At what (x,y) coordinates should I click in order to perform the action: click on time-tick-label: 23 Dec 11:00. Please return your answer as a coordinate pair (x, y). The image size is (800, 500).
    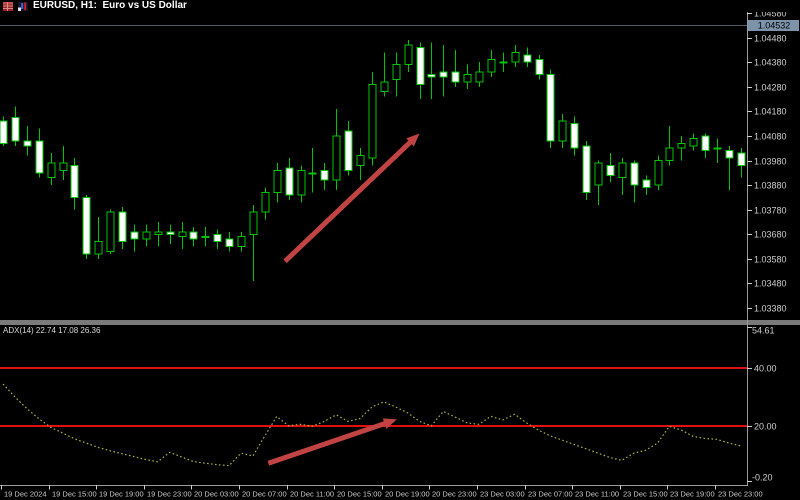
    Looking at the image, I should click on (597, 493).